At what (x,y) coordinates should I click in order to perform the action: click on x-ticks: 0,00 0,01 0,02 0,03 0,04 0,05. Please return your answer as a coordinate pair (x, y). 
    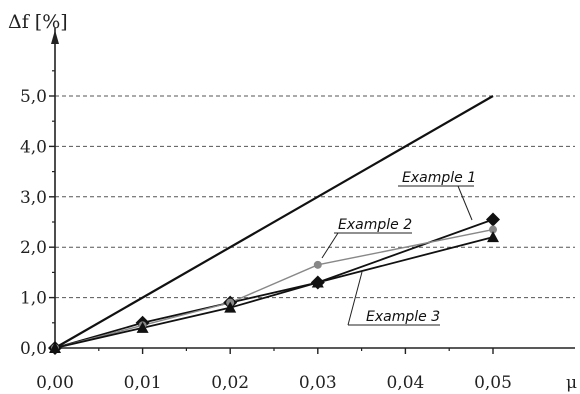
    Looking at the image, I should click on (274, 370).